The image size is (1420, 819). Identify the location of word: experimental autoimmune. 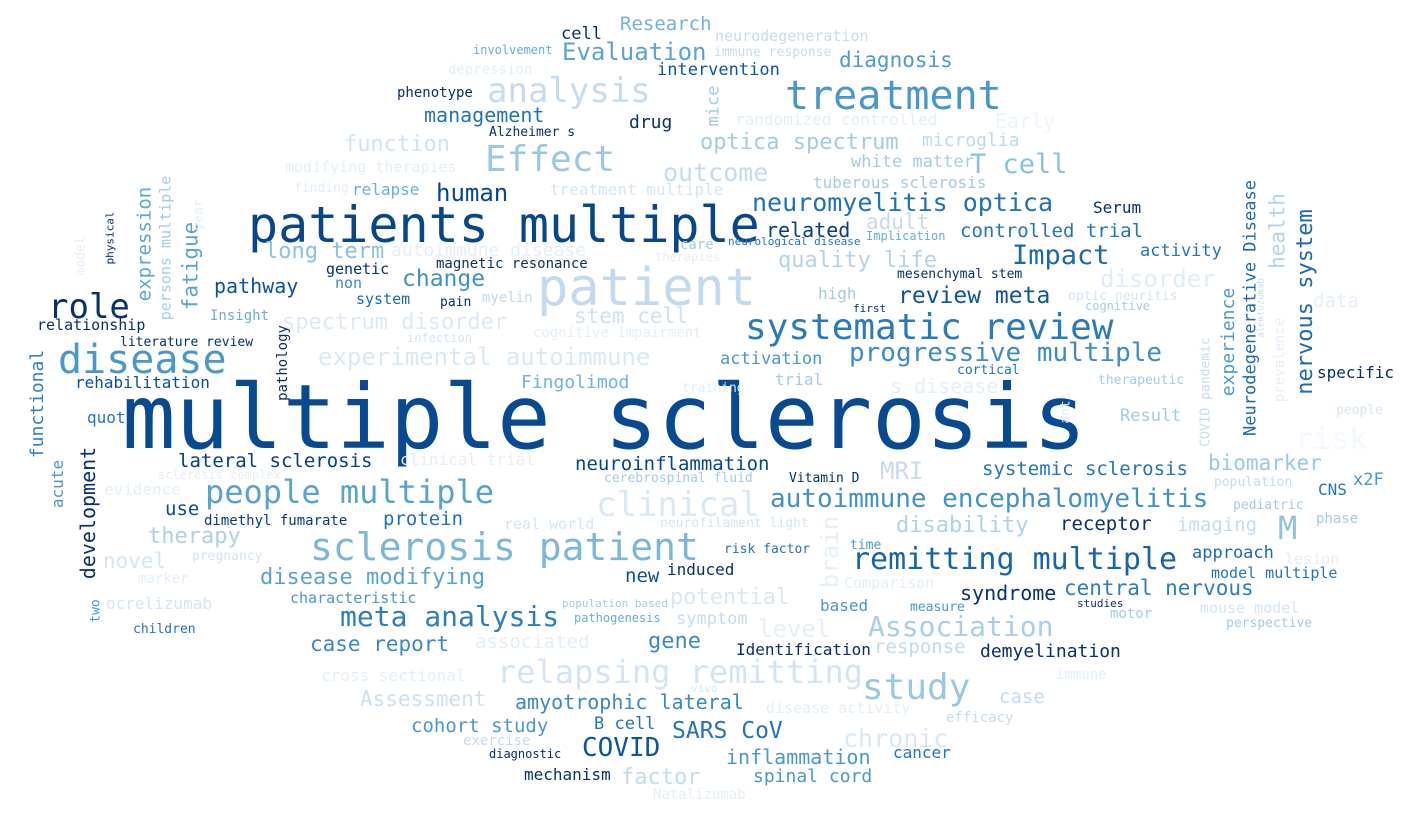
(484, 357).